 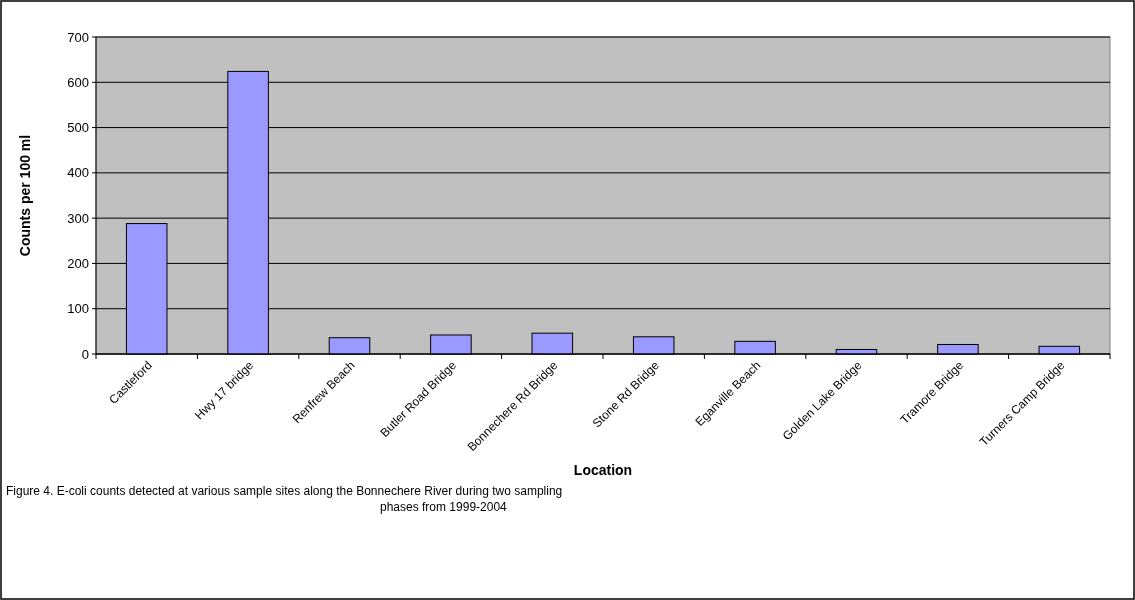 I want to click on x-axis-title: Location, so click(x=603, y=470).